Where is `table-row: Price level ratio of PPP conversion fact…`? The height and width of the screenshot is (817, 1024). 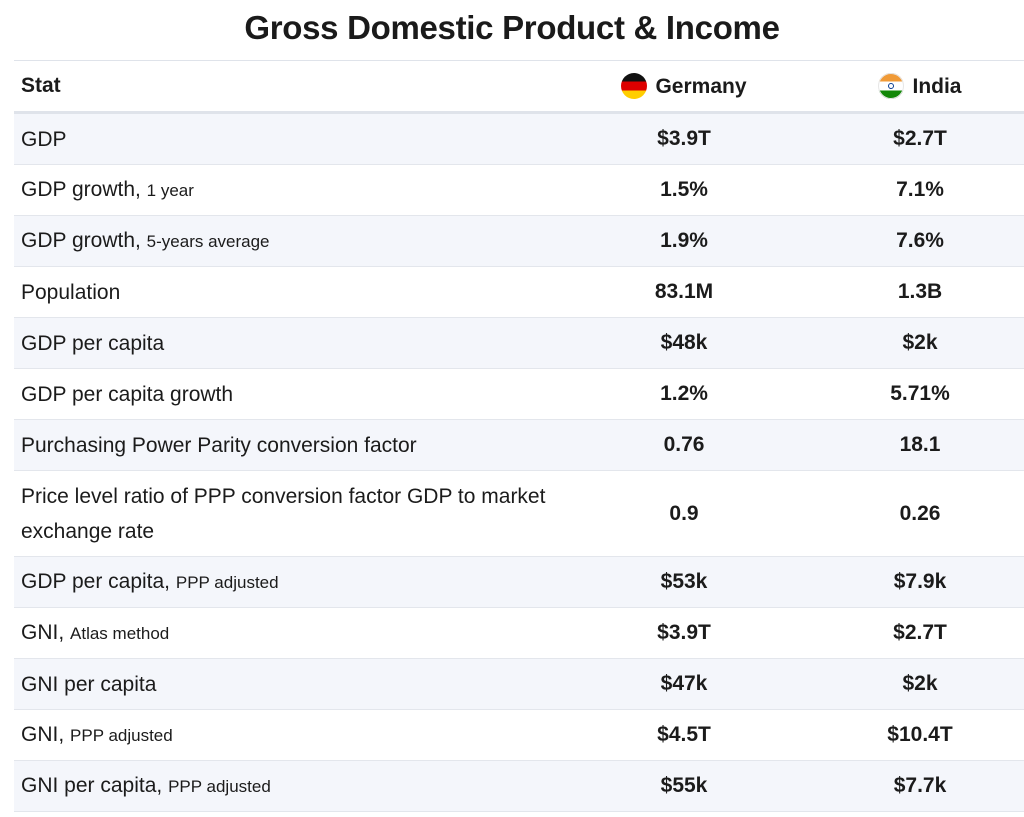
table-row: Price level ratio of PPP conversion fact… is located at coordinates (519, 513).